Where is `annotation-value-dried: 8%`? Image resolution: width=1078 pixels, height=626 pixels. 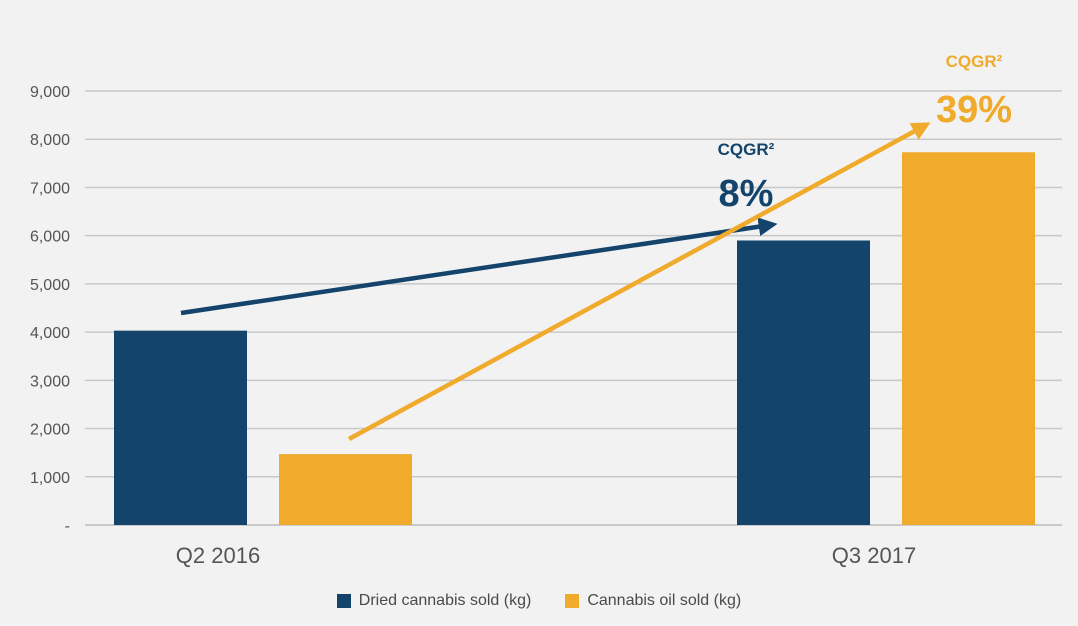
annotation-value-dried: 8% is located at coordinates (746, 194).